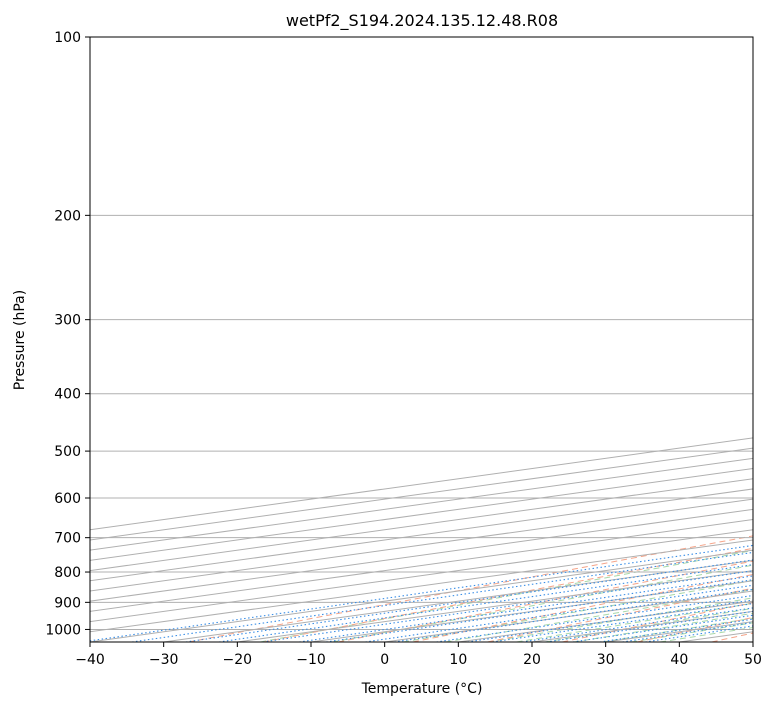 Image resolution: width=775 pixels, height=708 pixels. What do you see at coordinates (422, 21) in the screenshot?
I see `chart-title: wetPf2_S194.2024.135.12.48.R08` at bounding box center [422, 21].